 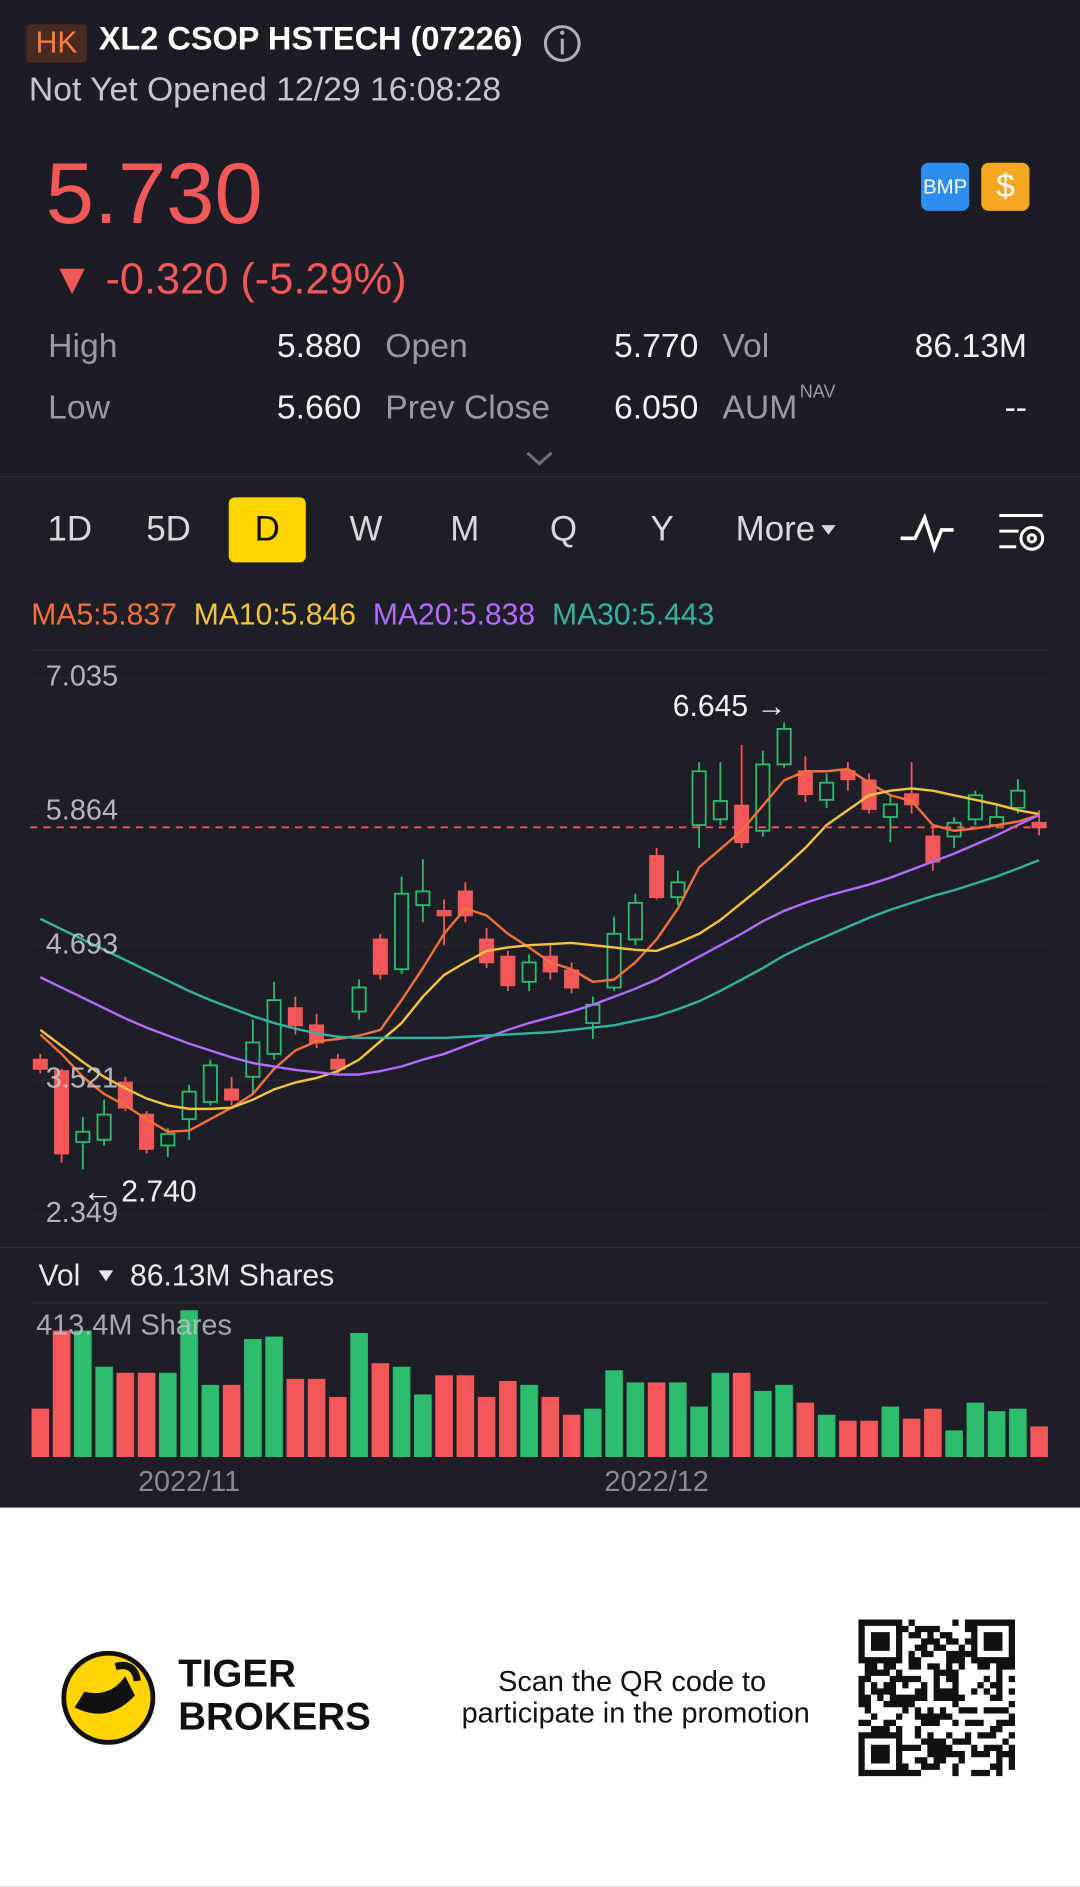 I want to click on tiger-logo, so click(x=108, y=1697).